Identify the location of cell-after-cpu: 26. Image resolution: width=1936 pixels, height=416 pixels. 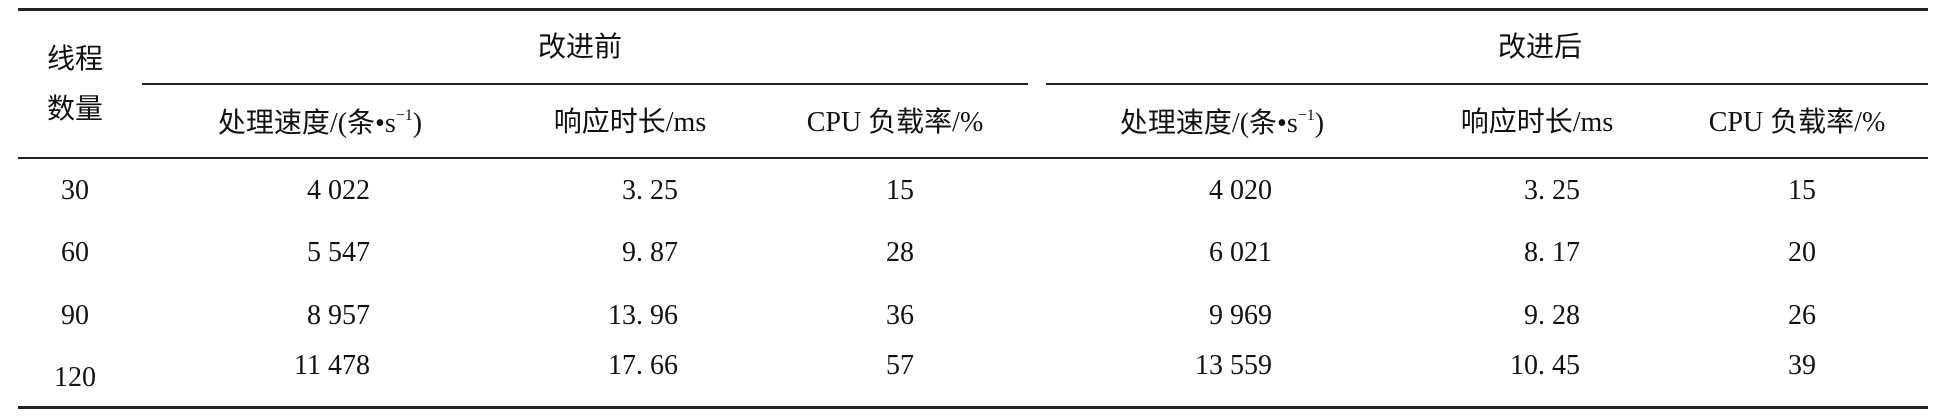
(1802, 315).